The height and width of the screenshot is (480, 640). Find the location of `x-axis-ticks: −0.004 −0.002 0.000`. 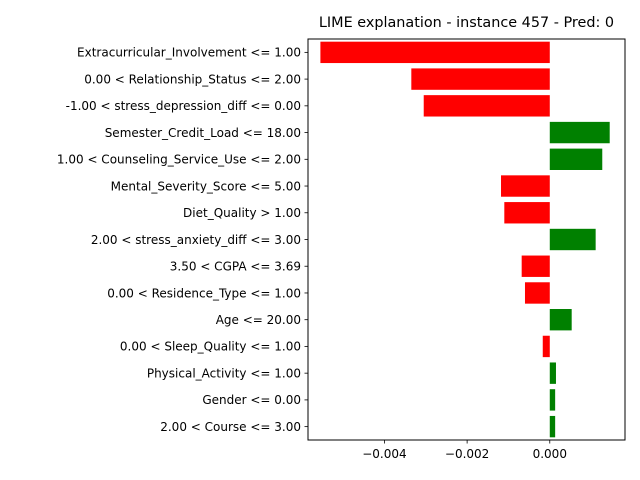

x-axis-ticks: −0.004 −0.002 0.000 is located at coordinates (464, 450).